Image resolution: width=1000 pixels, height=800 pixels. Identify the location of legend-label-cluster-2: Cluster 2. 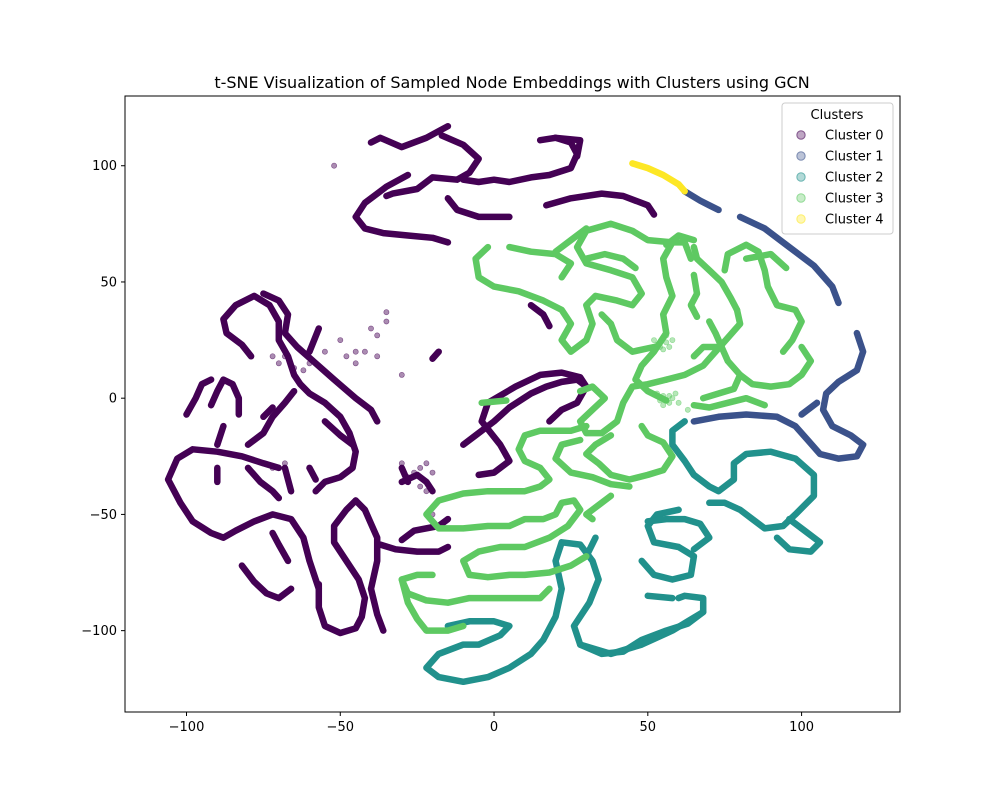
(854, 178).